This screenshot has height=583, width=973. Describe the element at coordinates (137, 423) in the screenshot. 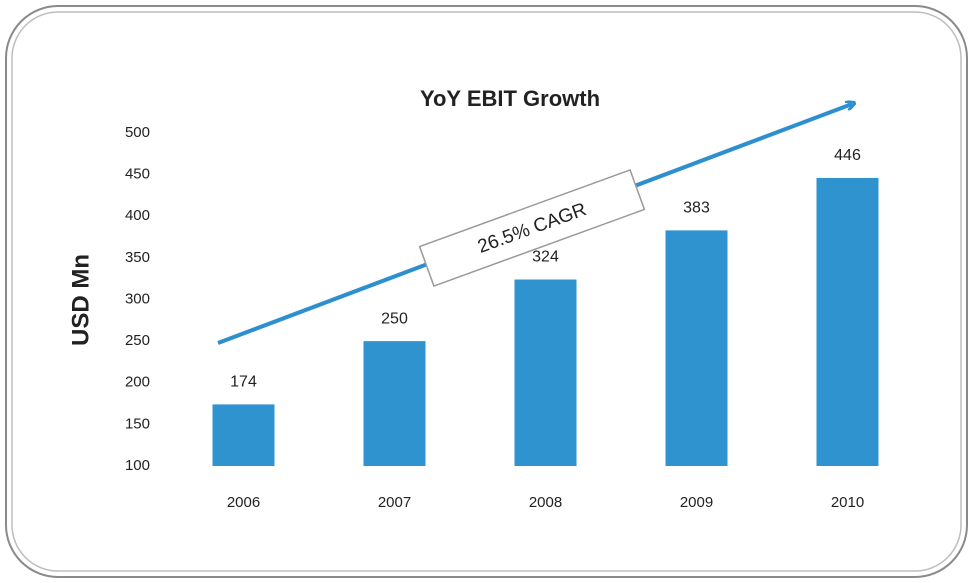

I see `y-tick-label: 150` at that location.